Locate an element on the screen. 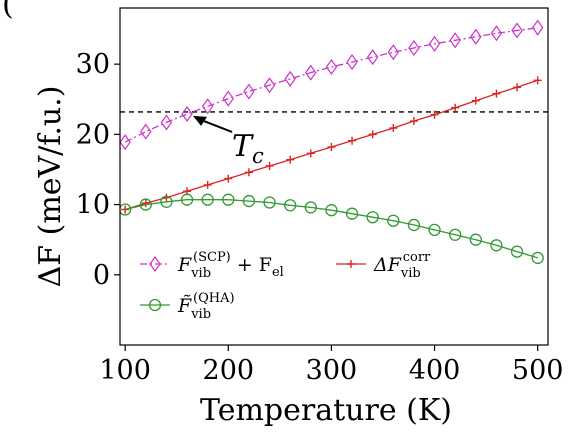 Image resolution: width=576 pixels, height=442 pixels. legend-label-2: F̃vib(QHA) is located at coordinates (206, 306).